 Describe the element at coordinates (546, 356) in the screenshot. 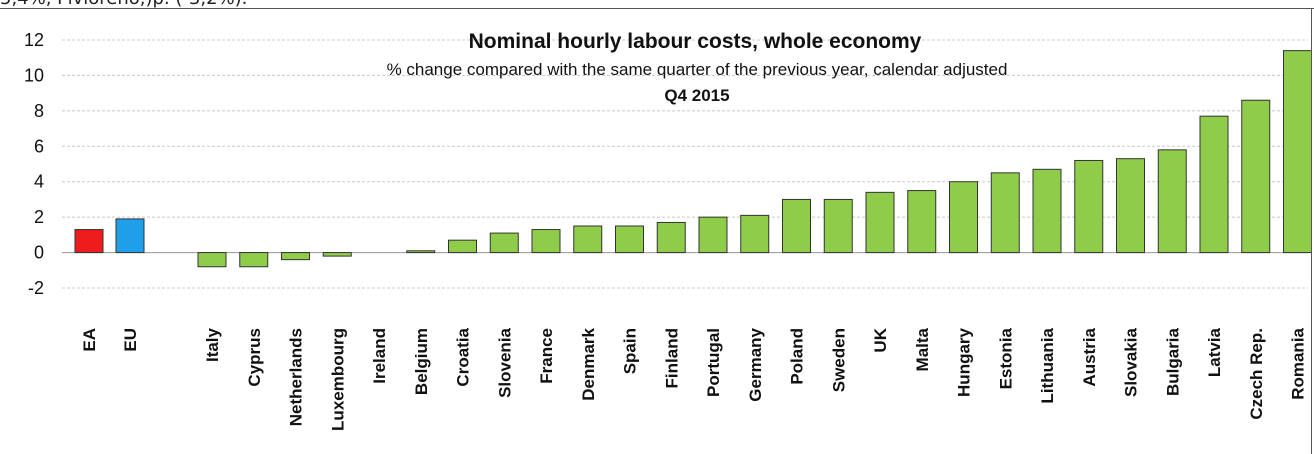

I see `x-tick-label: France` at that location.